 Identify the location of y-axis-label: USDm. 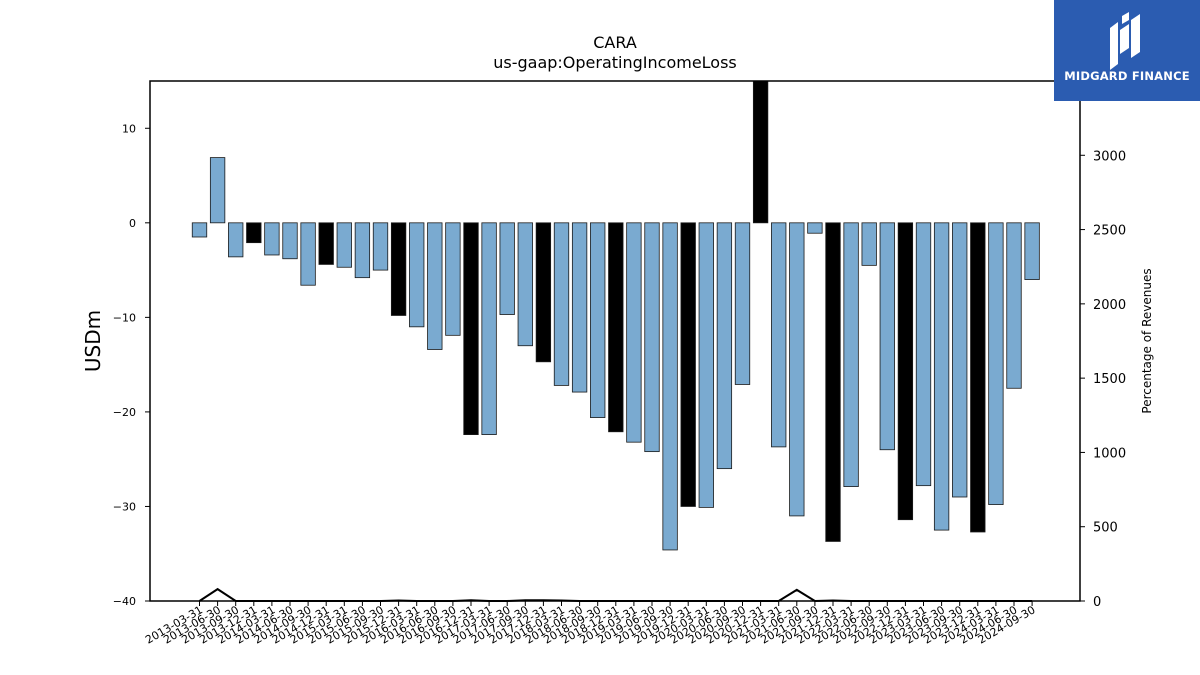
(93, 341).